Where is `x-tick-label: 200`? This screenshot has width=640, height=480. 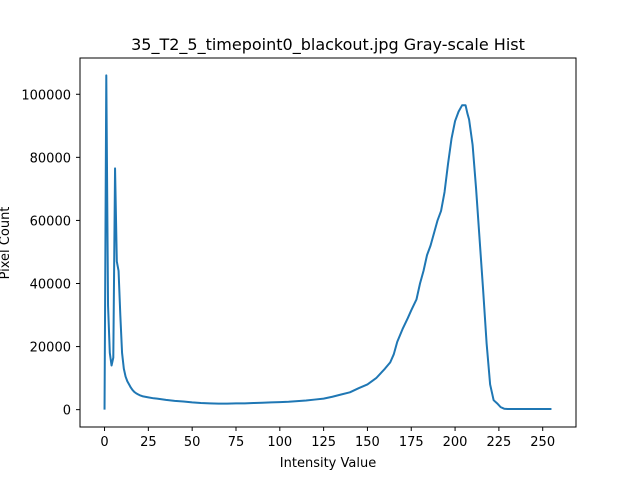 x-tick-label: 200 is located at coordinates (455, 442).